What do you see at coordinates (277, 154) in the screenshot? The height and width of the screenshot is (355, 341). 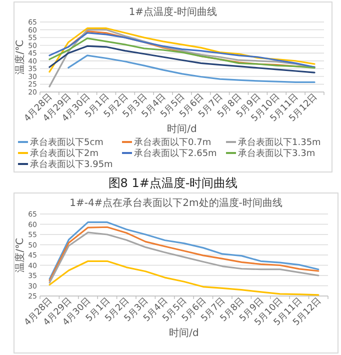 I see `legend-label: 承台表面以下3.3m` at bounding box center [277, 154].